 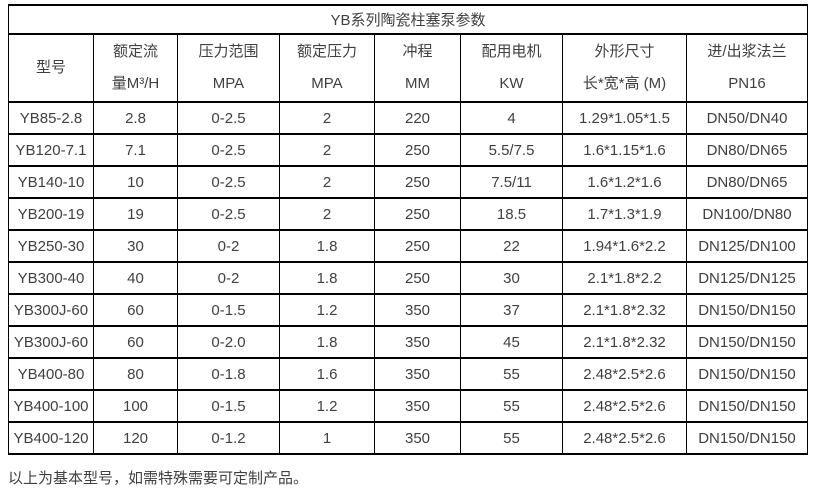 What do you see at coordinates (417, 83) in the screenshot?
I see `column-header-line2: MM` at bounding box center [417, 83].